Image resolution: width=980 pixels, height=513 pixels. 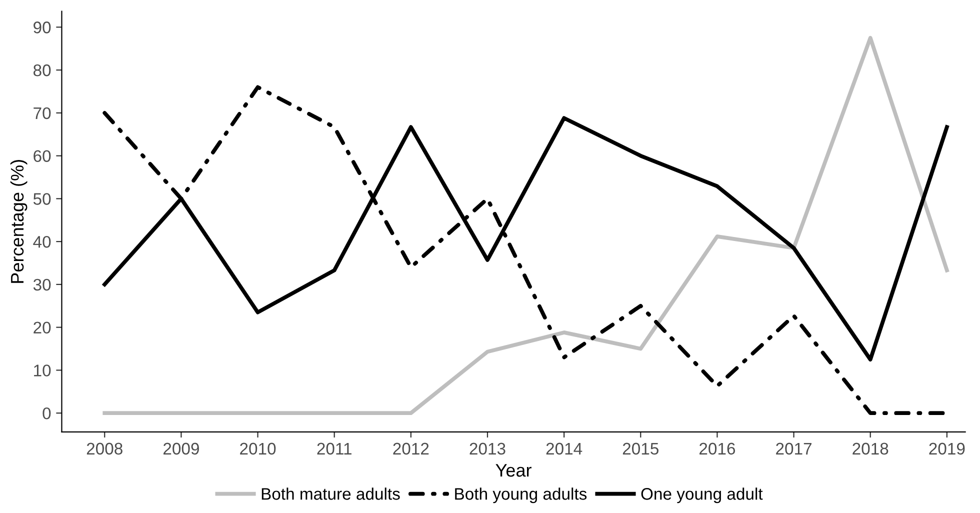 What do you see at coordinates (488, 448) in the screenshot?
I see `x-tick-label: 2013` at bounding box center [488, 448].